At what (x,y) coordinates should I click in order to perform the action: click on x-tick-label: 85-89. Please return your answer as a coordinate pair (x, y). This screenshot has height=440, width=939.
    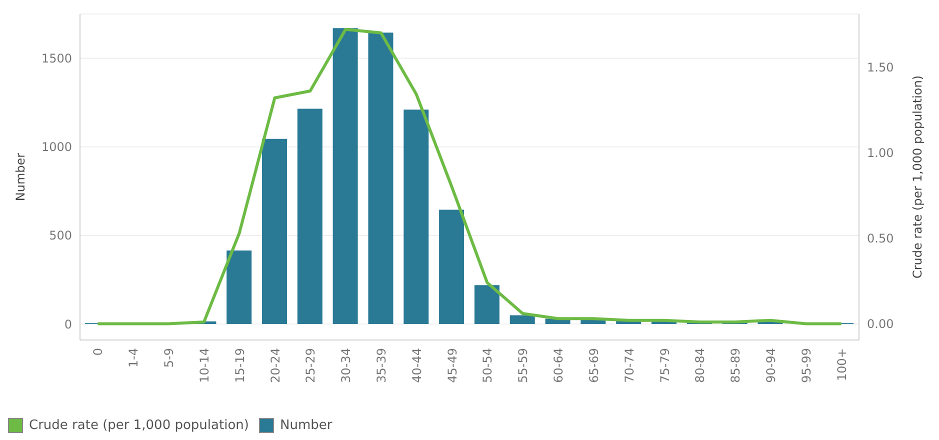
    Looking at the image, I should click on (735, 365).